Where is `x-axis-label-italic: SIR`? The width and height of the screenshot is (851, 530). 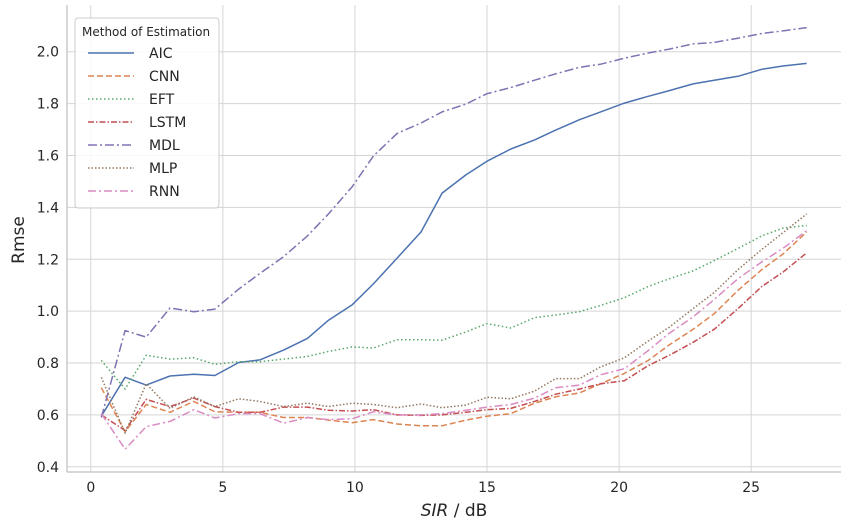
x-axis-label-italic: SIR is located at coordinates (435, 511).